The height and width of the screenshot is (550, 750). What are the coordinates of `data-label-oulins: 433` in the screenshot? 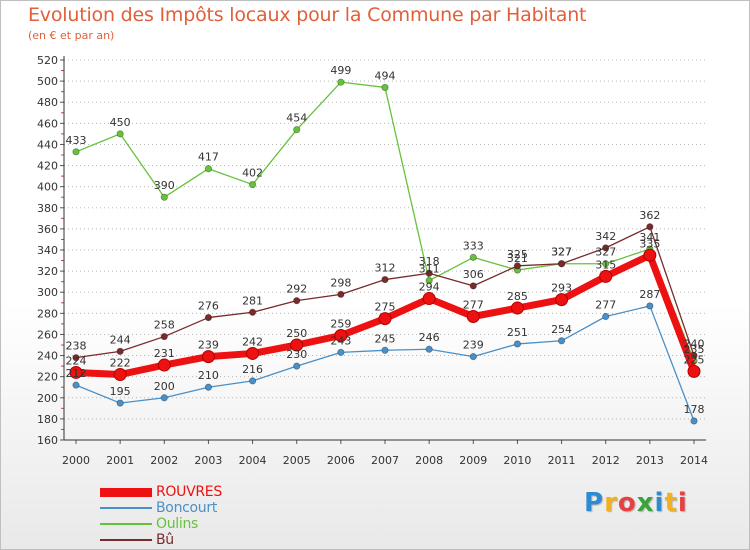 It's located at (76, 140).